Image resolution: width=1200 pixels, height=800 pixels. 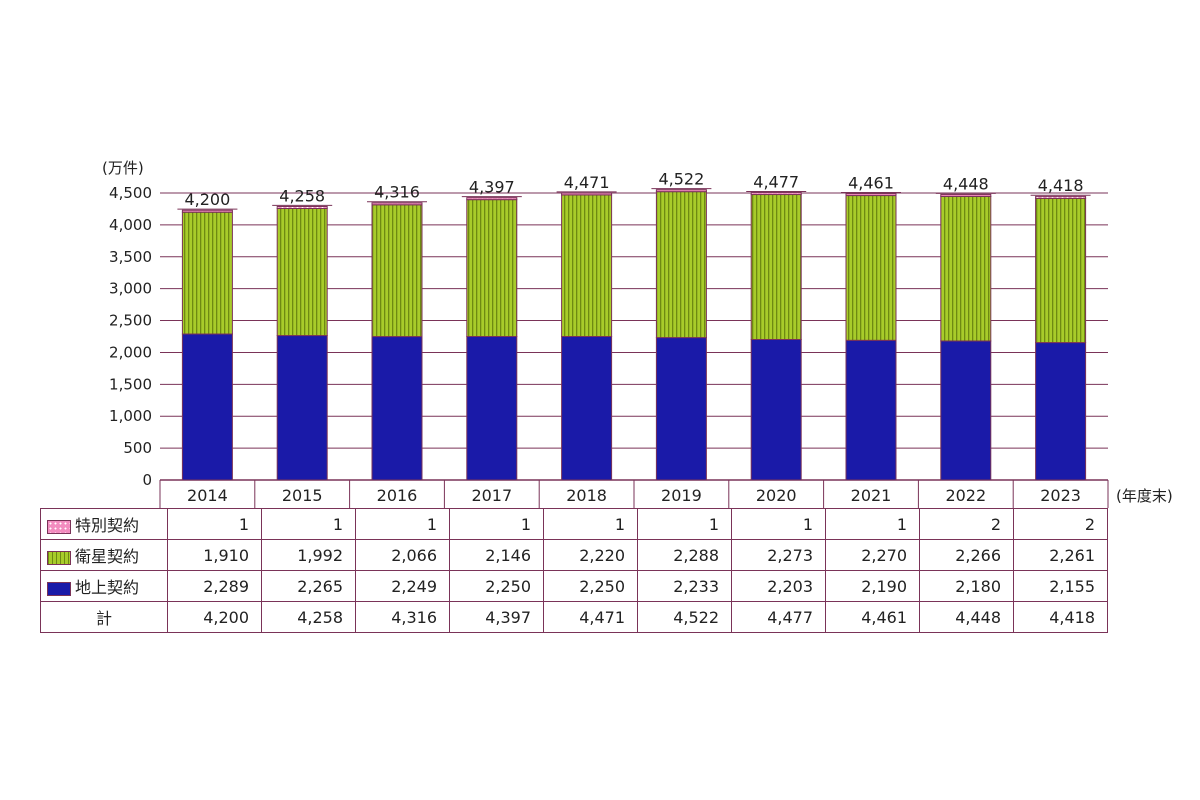 What do you see at coordinates (214, 617) in the screenshot?
I see `table-cell: 4,200` at bounding box center [214, 617].